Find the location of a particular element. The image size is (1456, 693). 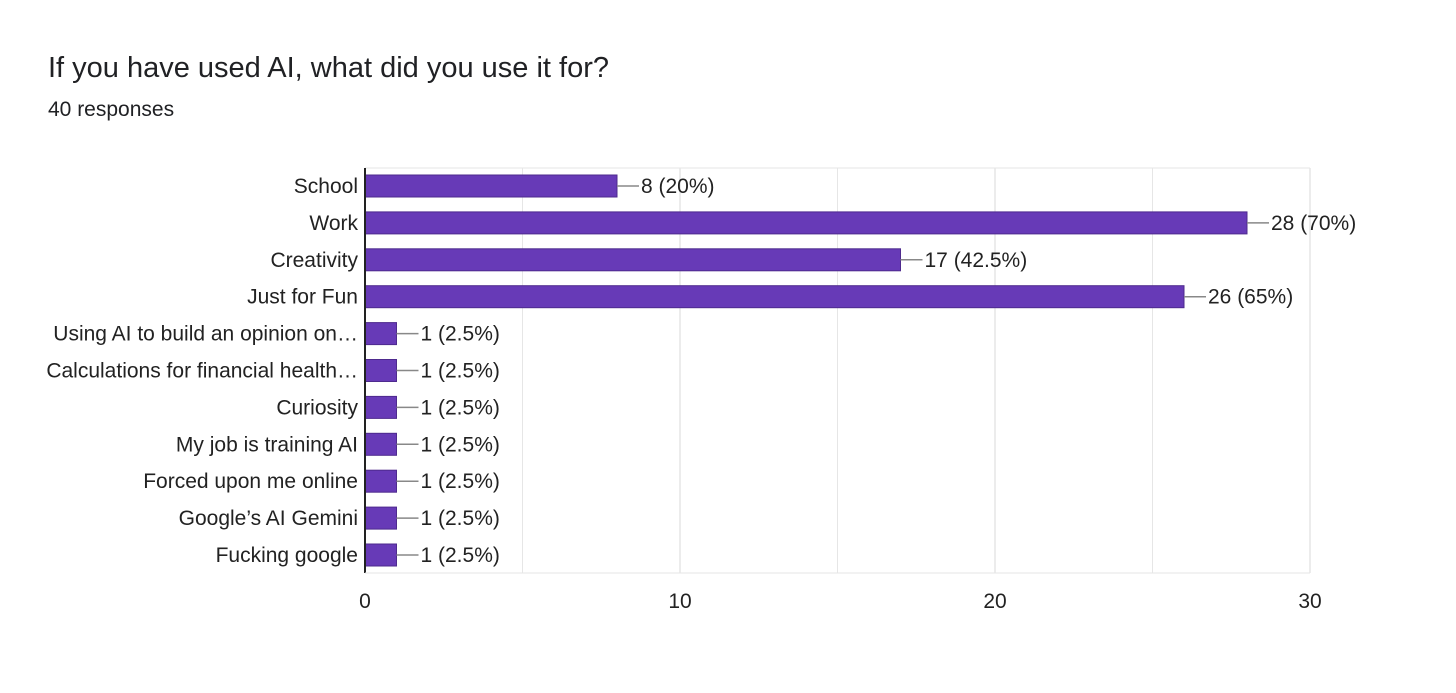

data-label: 8 (20%) is located at coordinates (678, 186).